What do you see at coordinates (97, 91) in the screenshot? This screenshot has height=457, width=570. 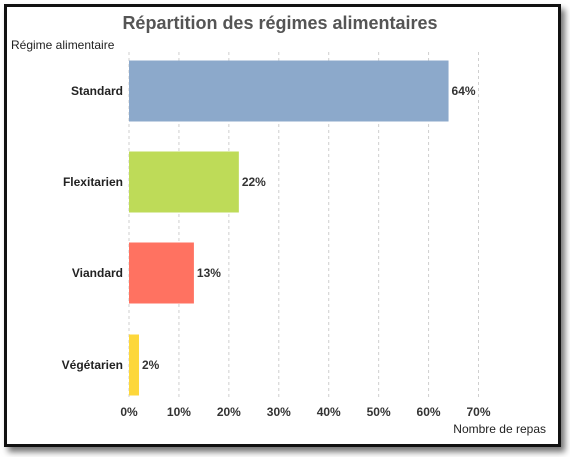 I see `category-label-0: Standard` at bounding box center [97, 91].